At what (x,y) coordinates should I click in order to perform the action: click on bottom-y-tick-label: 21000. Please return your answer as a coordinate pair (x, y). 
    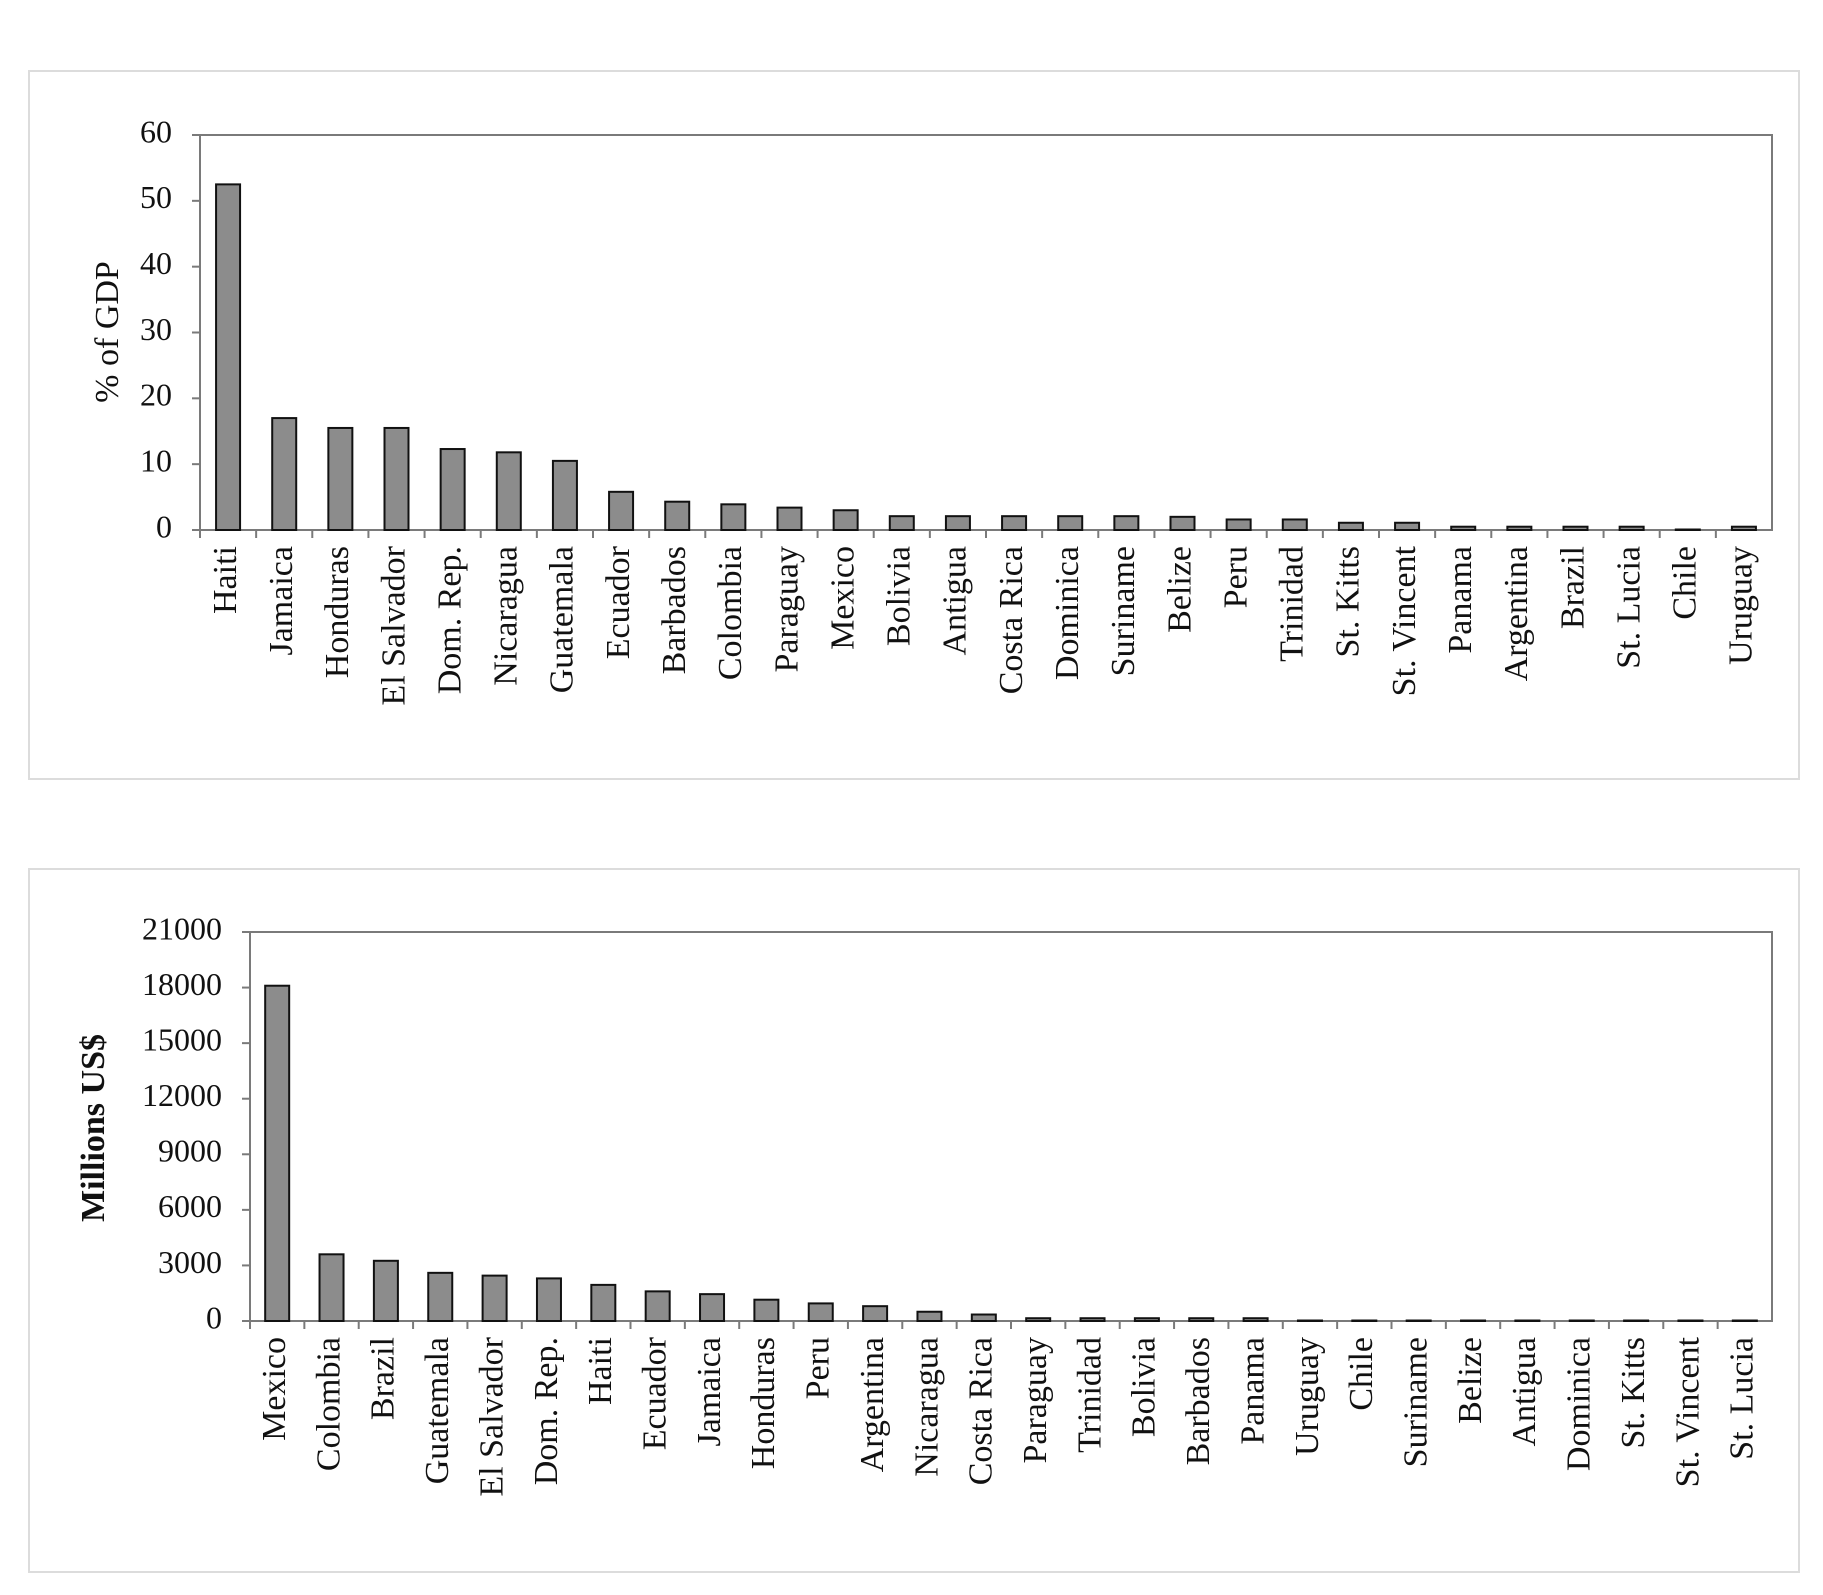
    Looking at the image, I should click on (182, 928).